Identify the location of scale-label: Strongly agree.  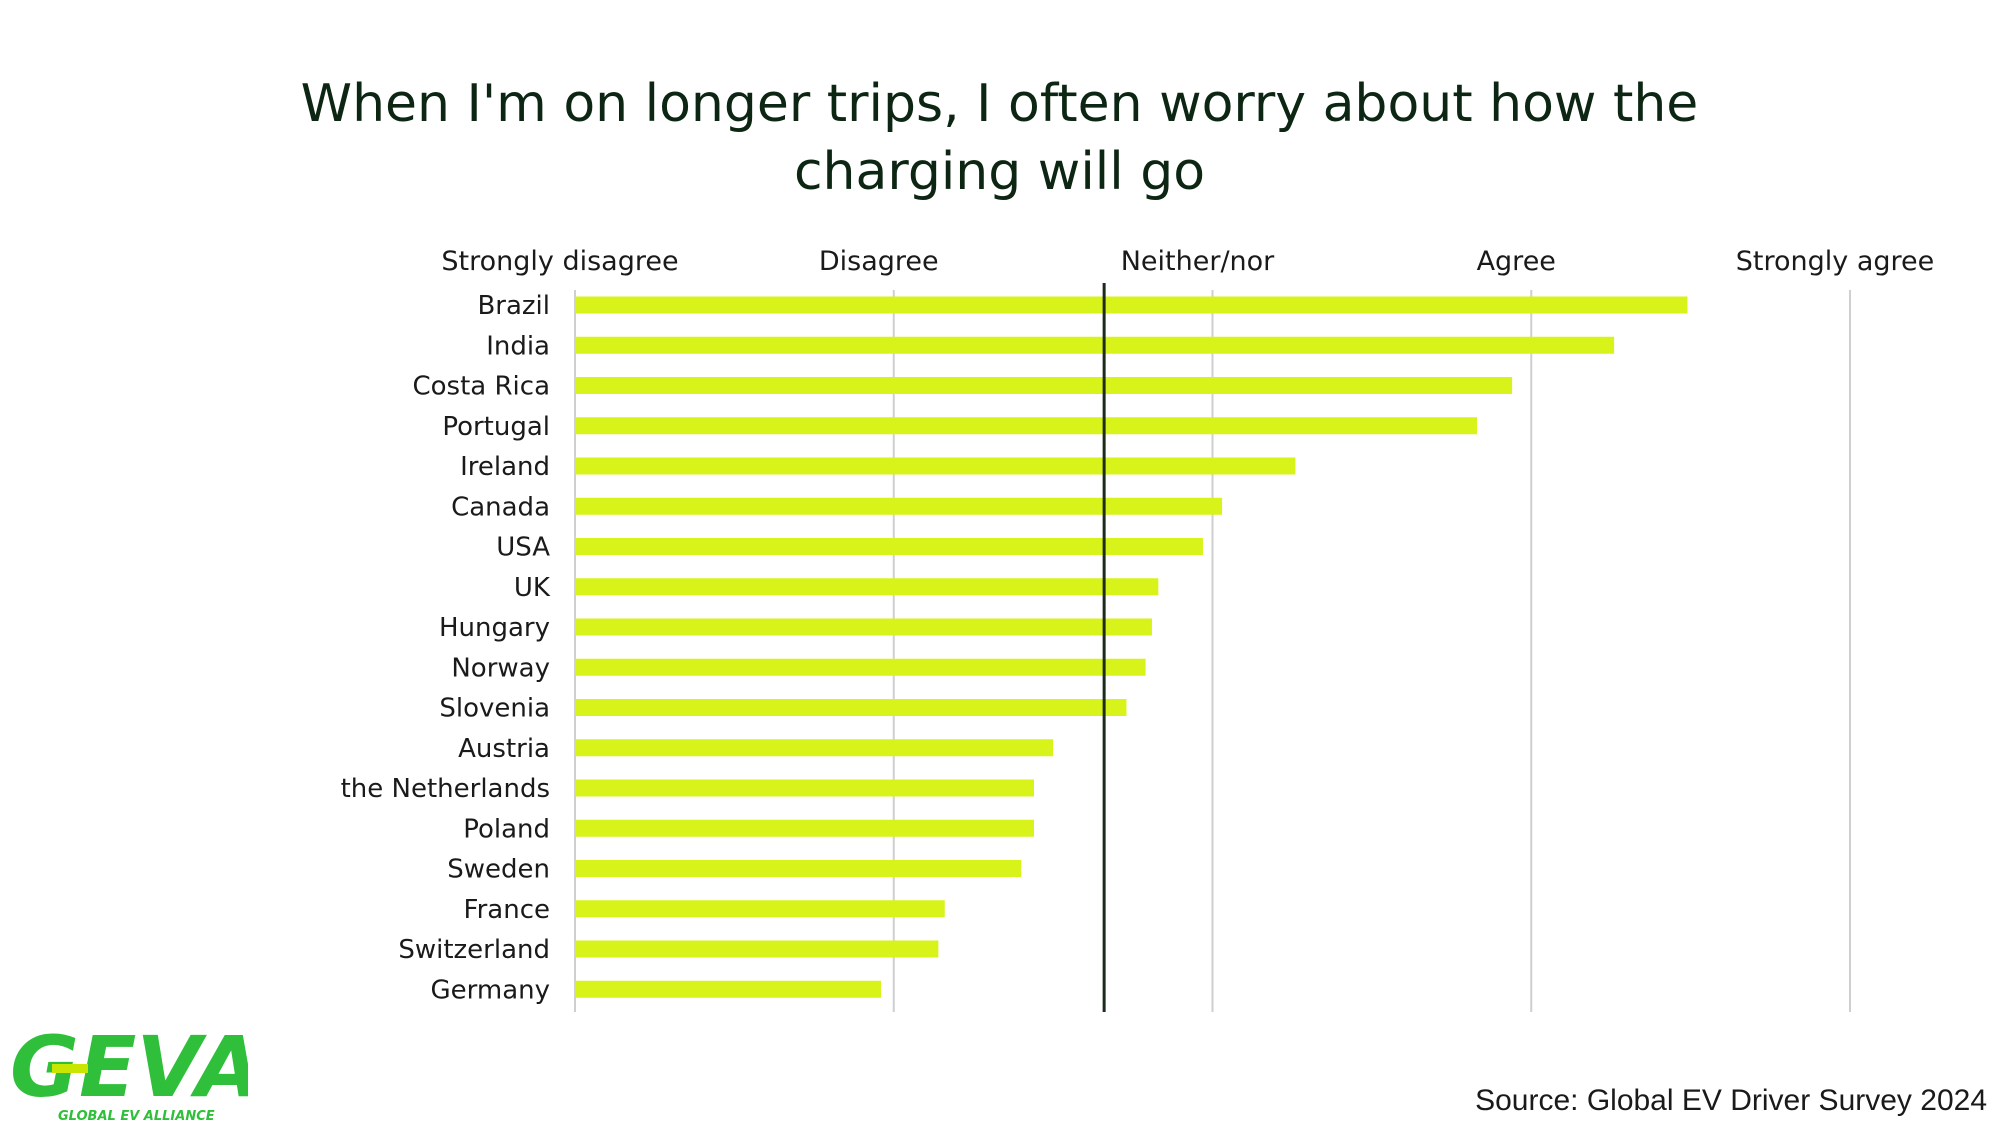
(1835, 261).